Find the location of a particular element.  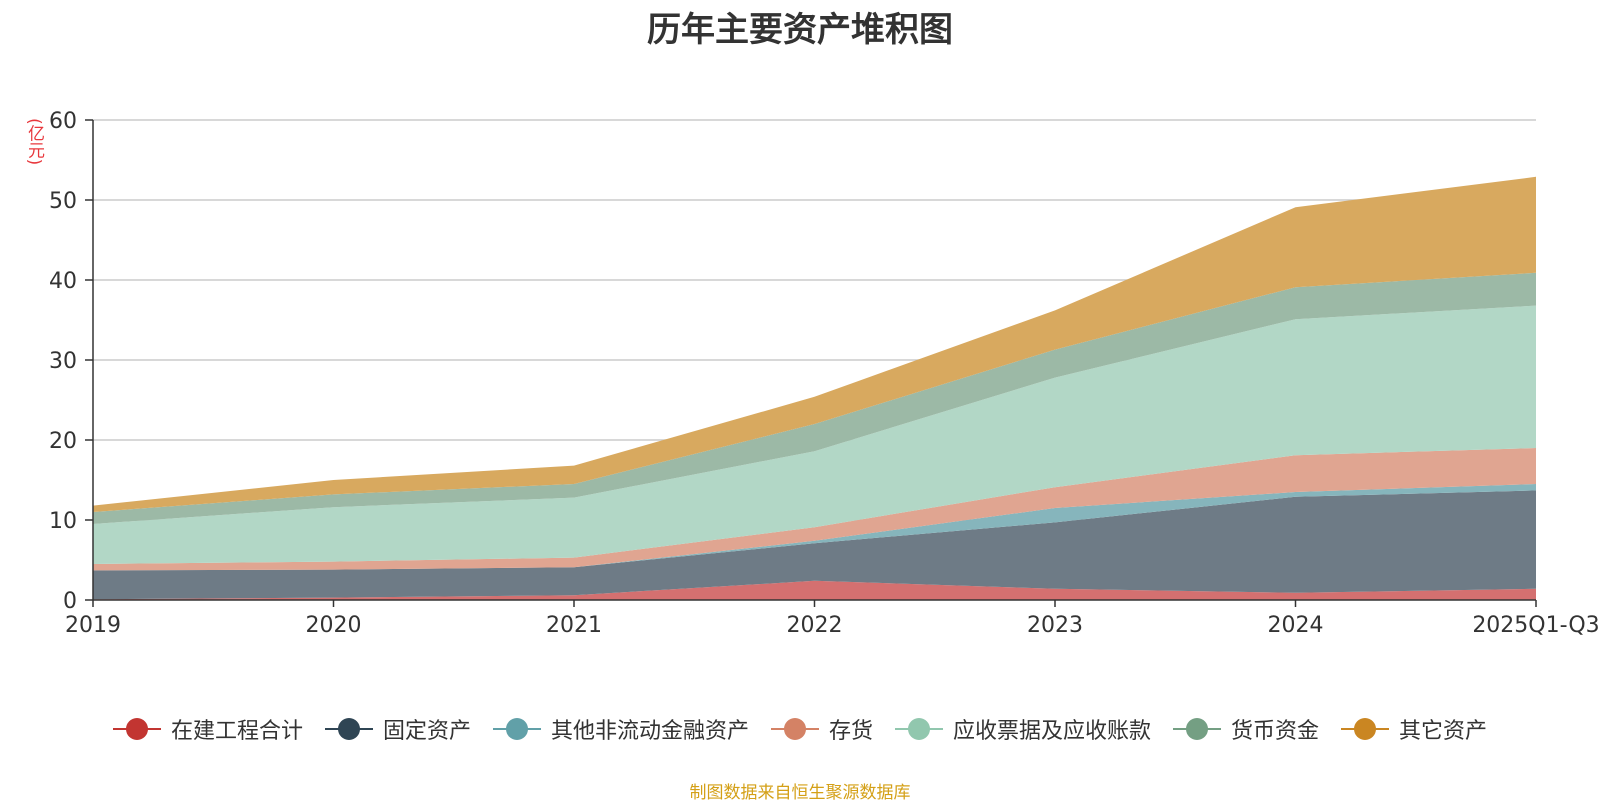

legend-label: 固定资产 is located at coordinates (426, 731).